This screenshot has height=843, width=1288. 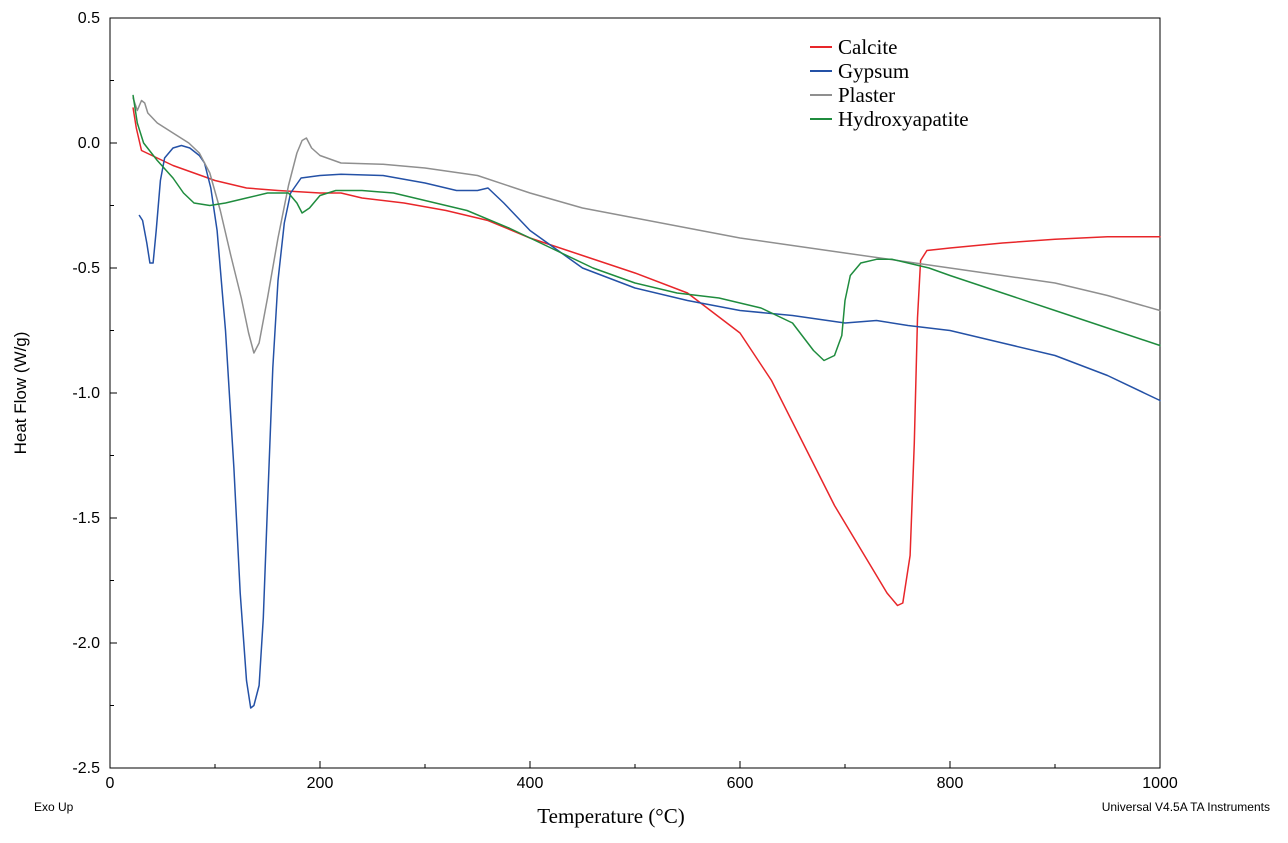 What do you see at coordinates (89, 18) in the screenshot?
I see `y-tick-label: 0.5` at bounding box center [89, 18].